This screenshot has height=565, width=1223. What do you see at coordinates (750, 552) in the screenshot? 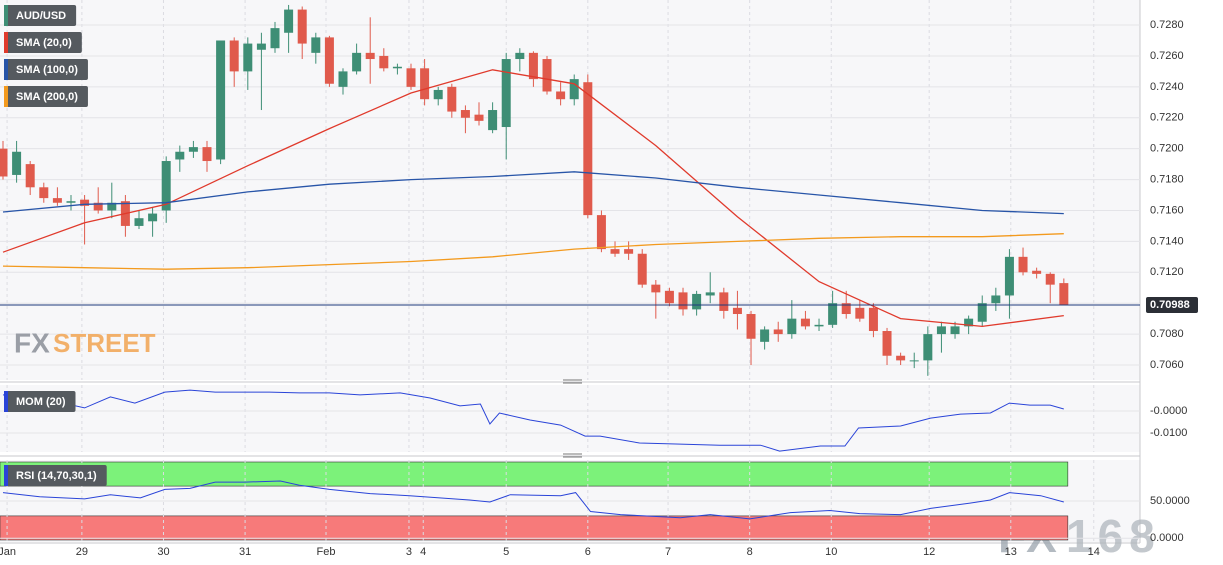
I see `x-tick-label: 8` at bounding box center [750, 552].